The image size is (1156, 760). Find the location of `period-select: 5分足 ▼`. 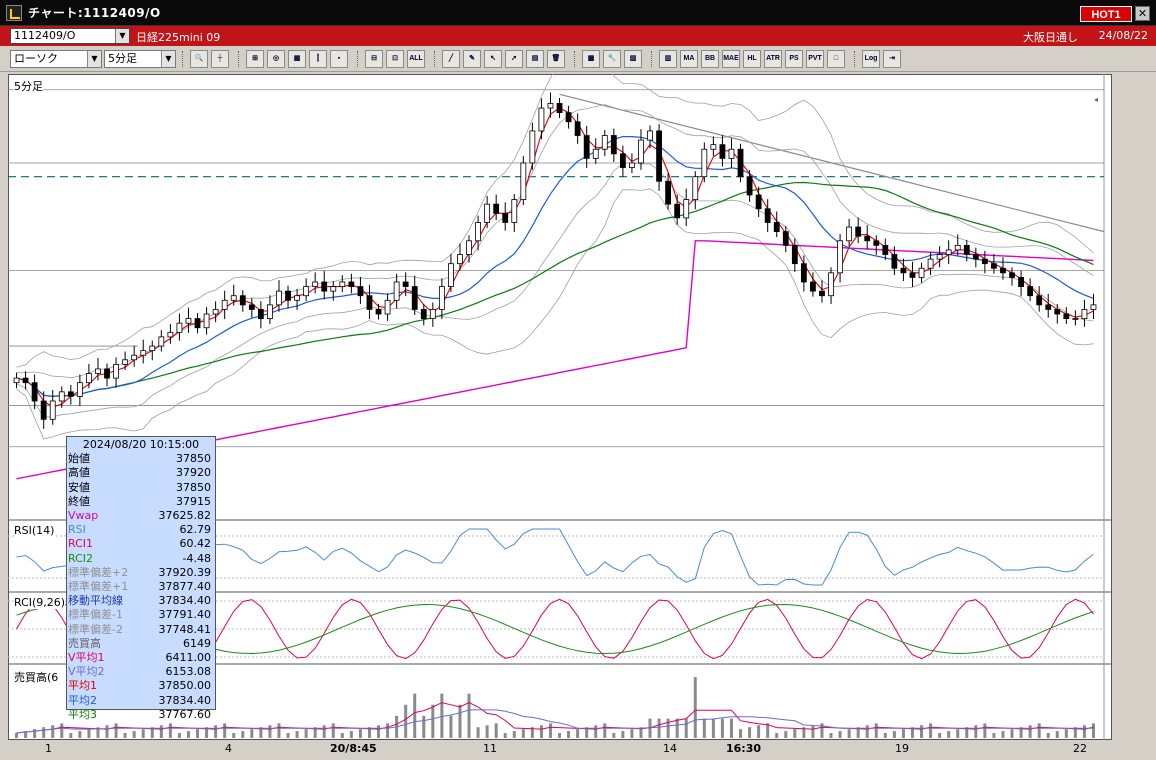

period-select: 5分足 ▼ is located at coordinates (140, 59).